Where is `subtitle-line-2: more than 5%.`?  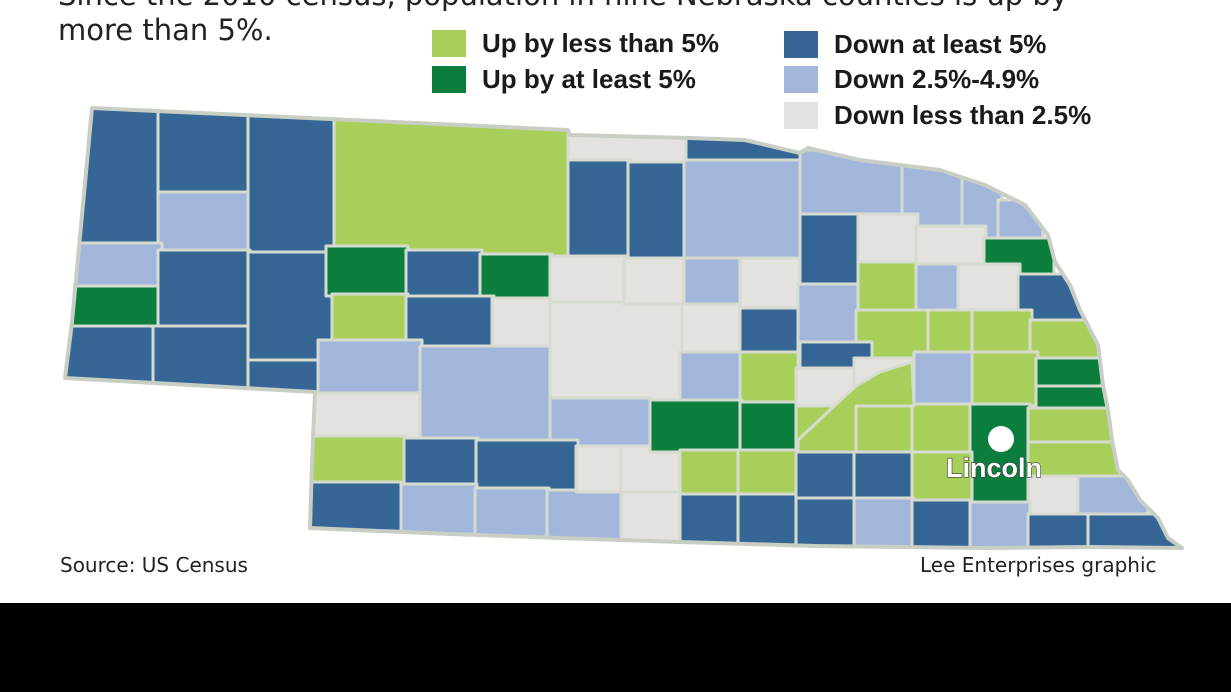 subtitle-line-2: more than 5%. is located at coordinates (165, 30).